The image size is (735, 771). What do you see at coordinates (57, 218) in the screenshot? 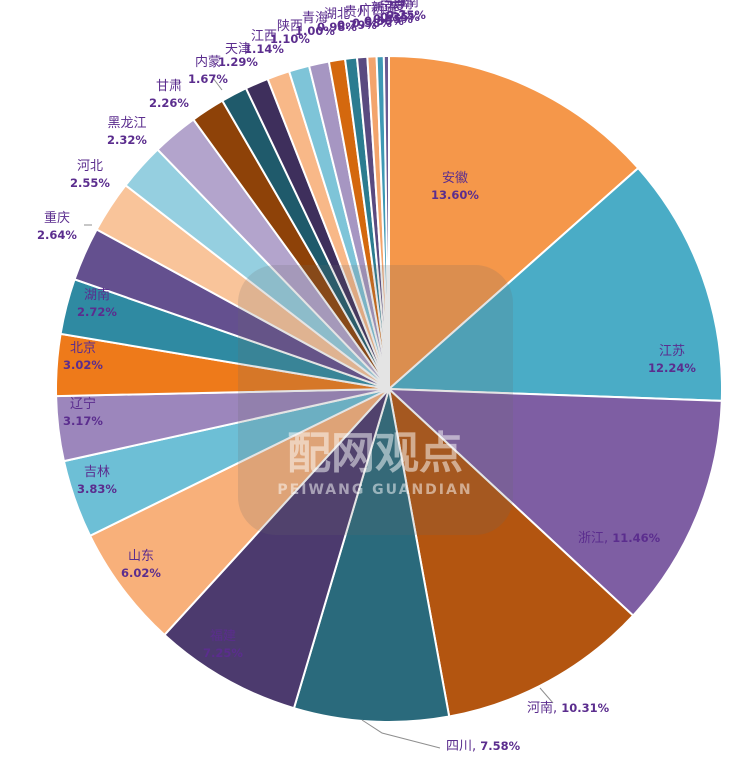
I see `slice-label-name: 重庆` at bounding box center [57, 218].